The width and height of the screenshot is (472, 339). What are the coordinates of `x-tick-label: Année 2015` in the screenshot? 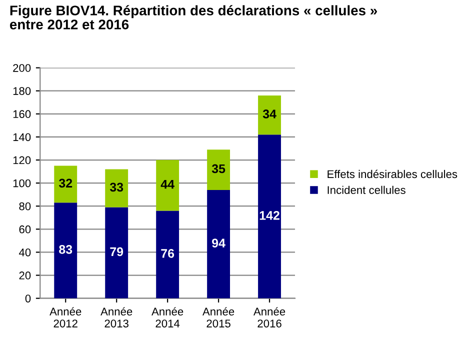 It's located at (218, 317).